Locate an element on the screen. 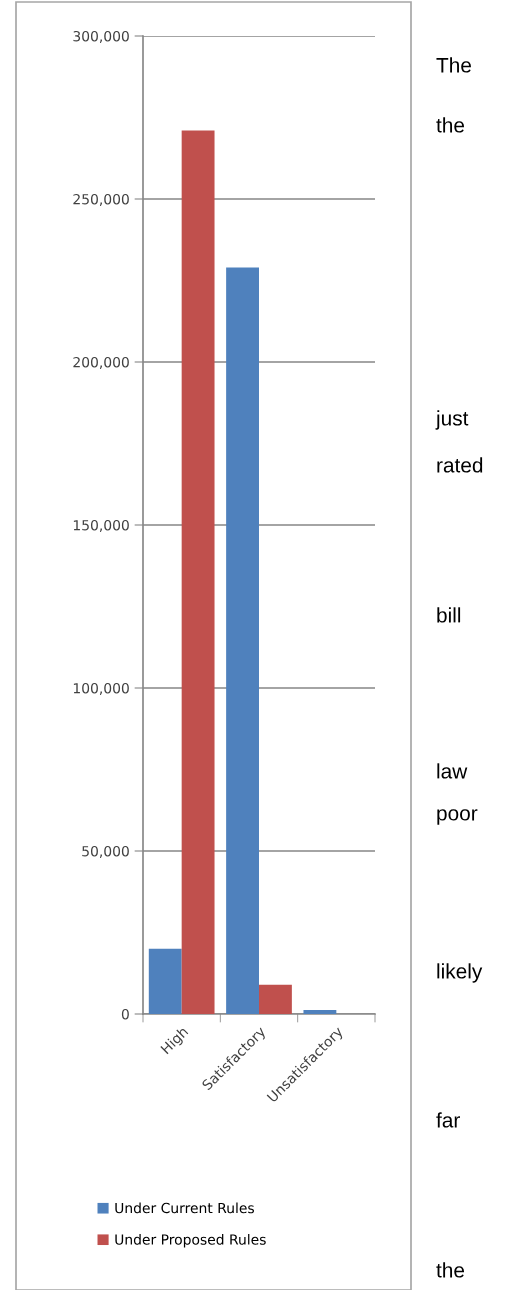 This screenshot has height=1290, width=523. text: rated is located at coordinates (460, 465).